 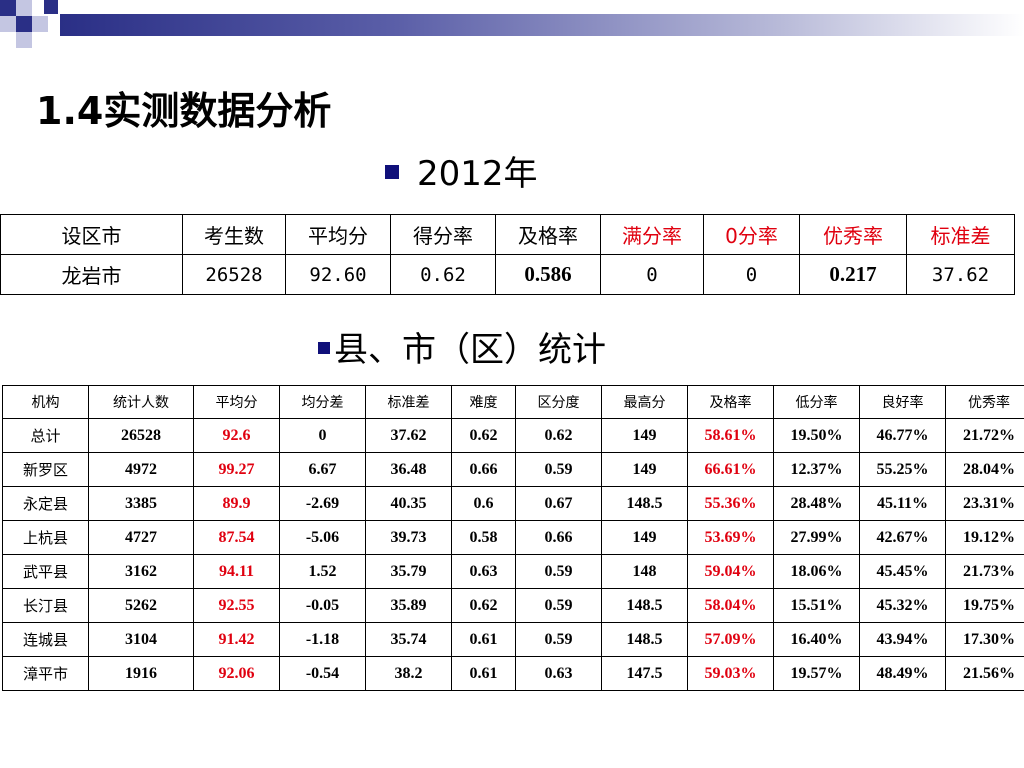 What do you see at coordinates (141, 435) in the screenshot?
I see `table-cell: 26528` at bounding box center [141, 435].